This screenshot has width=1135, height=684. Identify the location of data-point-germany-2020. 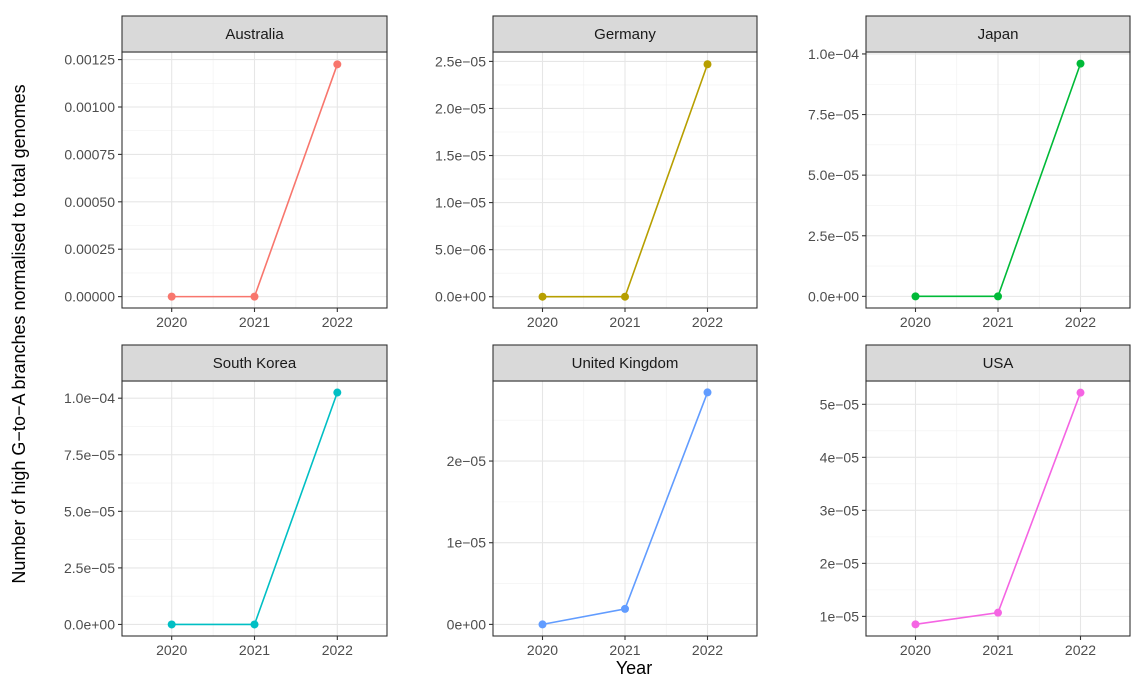
(542, 296).